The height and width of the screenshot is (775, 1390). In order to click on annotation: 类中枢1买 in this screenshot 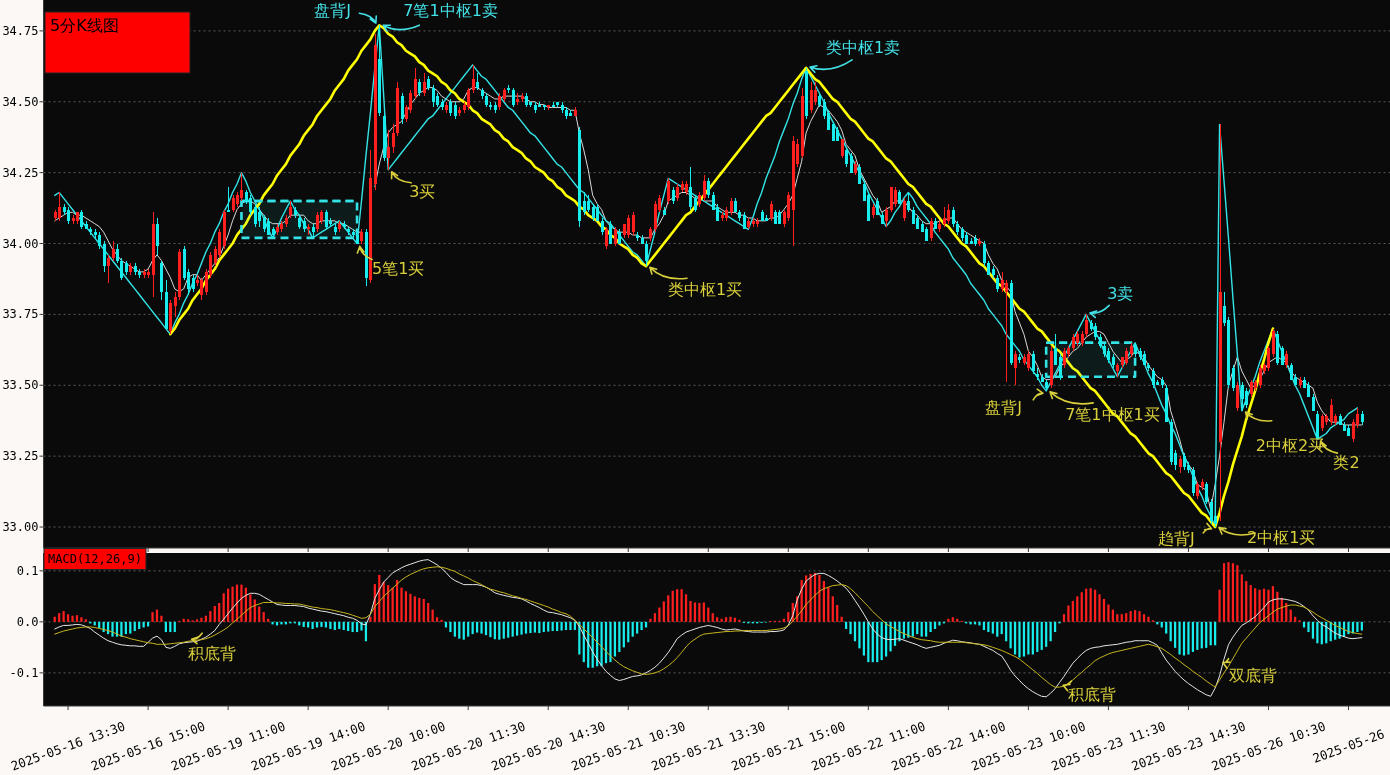, I will do `click(705, 290)`.